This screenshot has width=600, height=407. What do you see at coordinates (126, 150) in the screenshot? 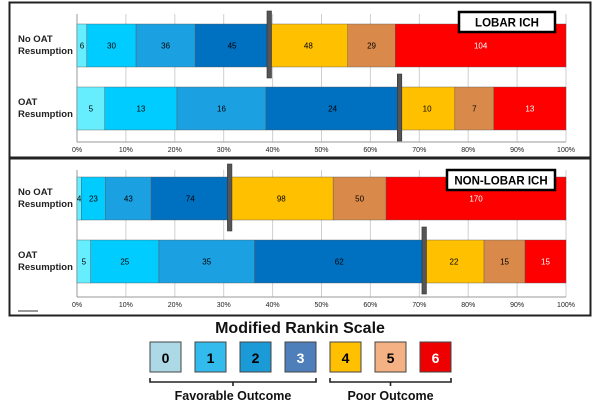
I see `x-tick-label: 10%` at bounding box center [126, 150].